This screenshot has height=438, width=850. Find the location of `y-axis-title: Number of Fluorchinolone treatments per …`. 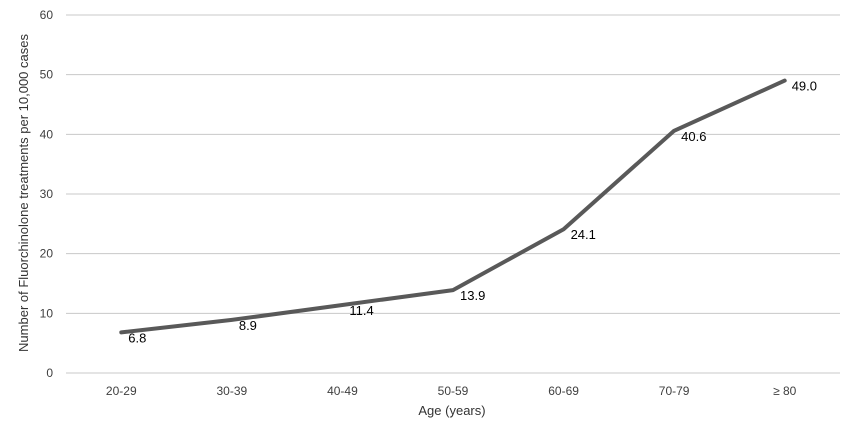

y-axis-title: Number of Fluorchinolone treatments per … is located at coordinates (23, 193).